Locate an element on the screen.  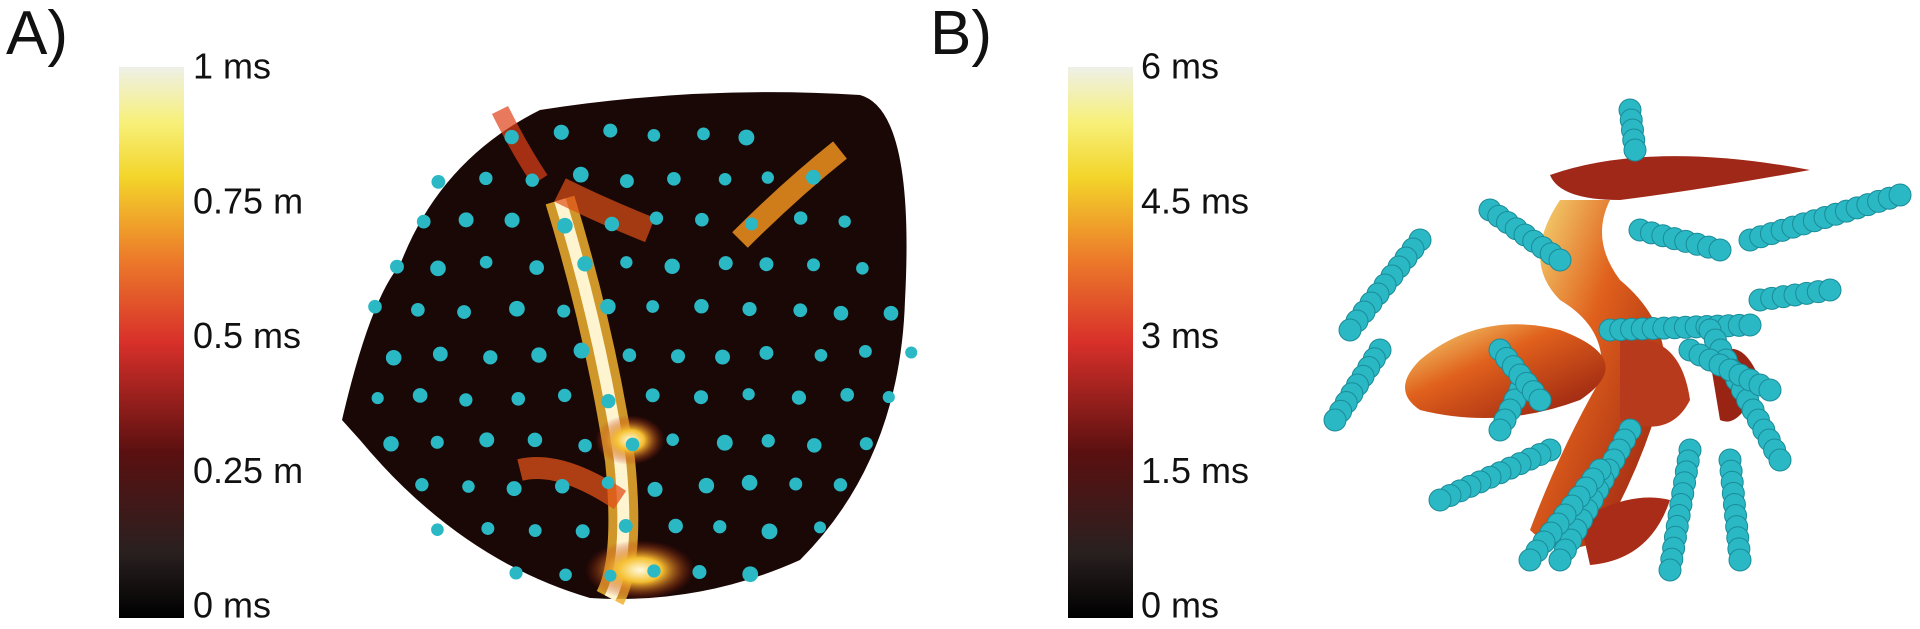
colorbar-tick-label: 0.5 ms is located at coordinates (247, 335).